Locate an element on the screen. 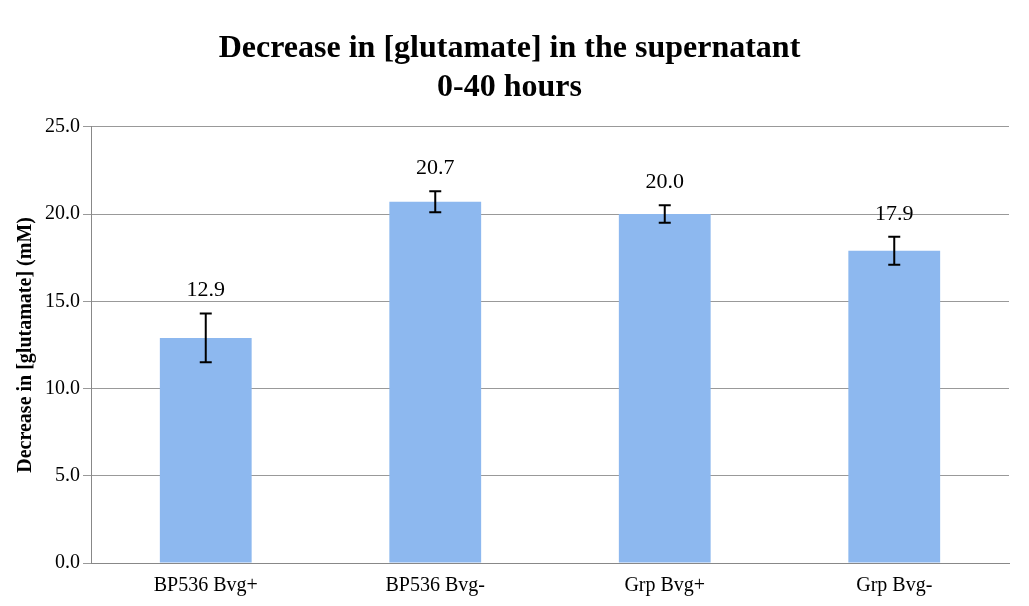 This screenshot has width=1029, height=606. data-label: 12.9 is located at coordinates (205, 289).